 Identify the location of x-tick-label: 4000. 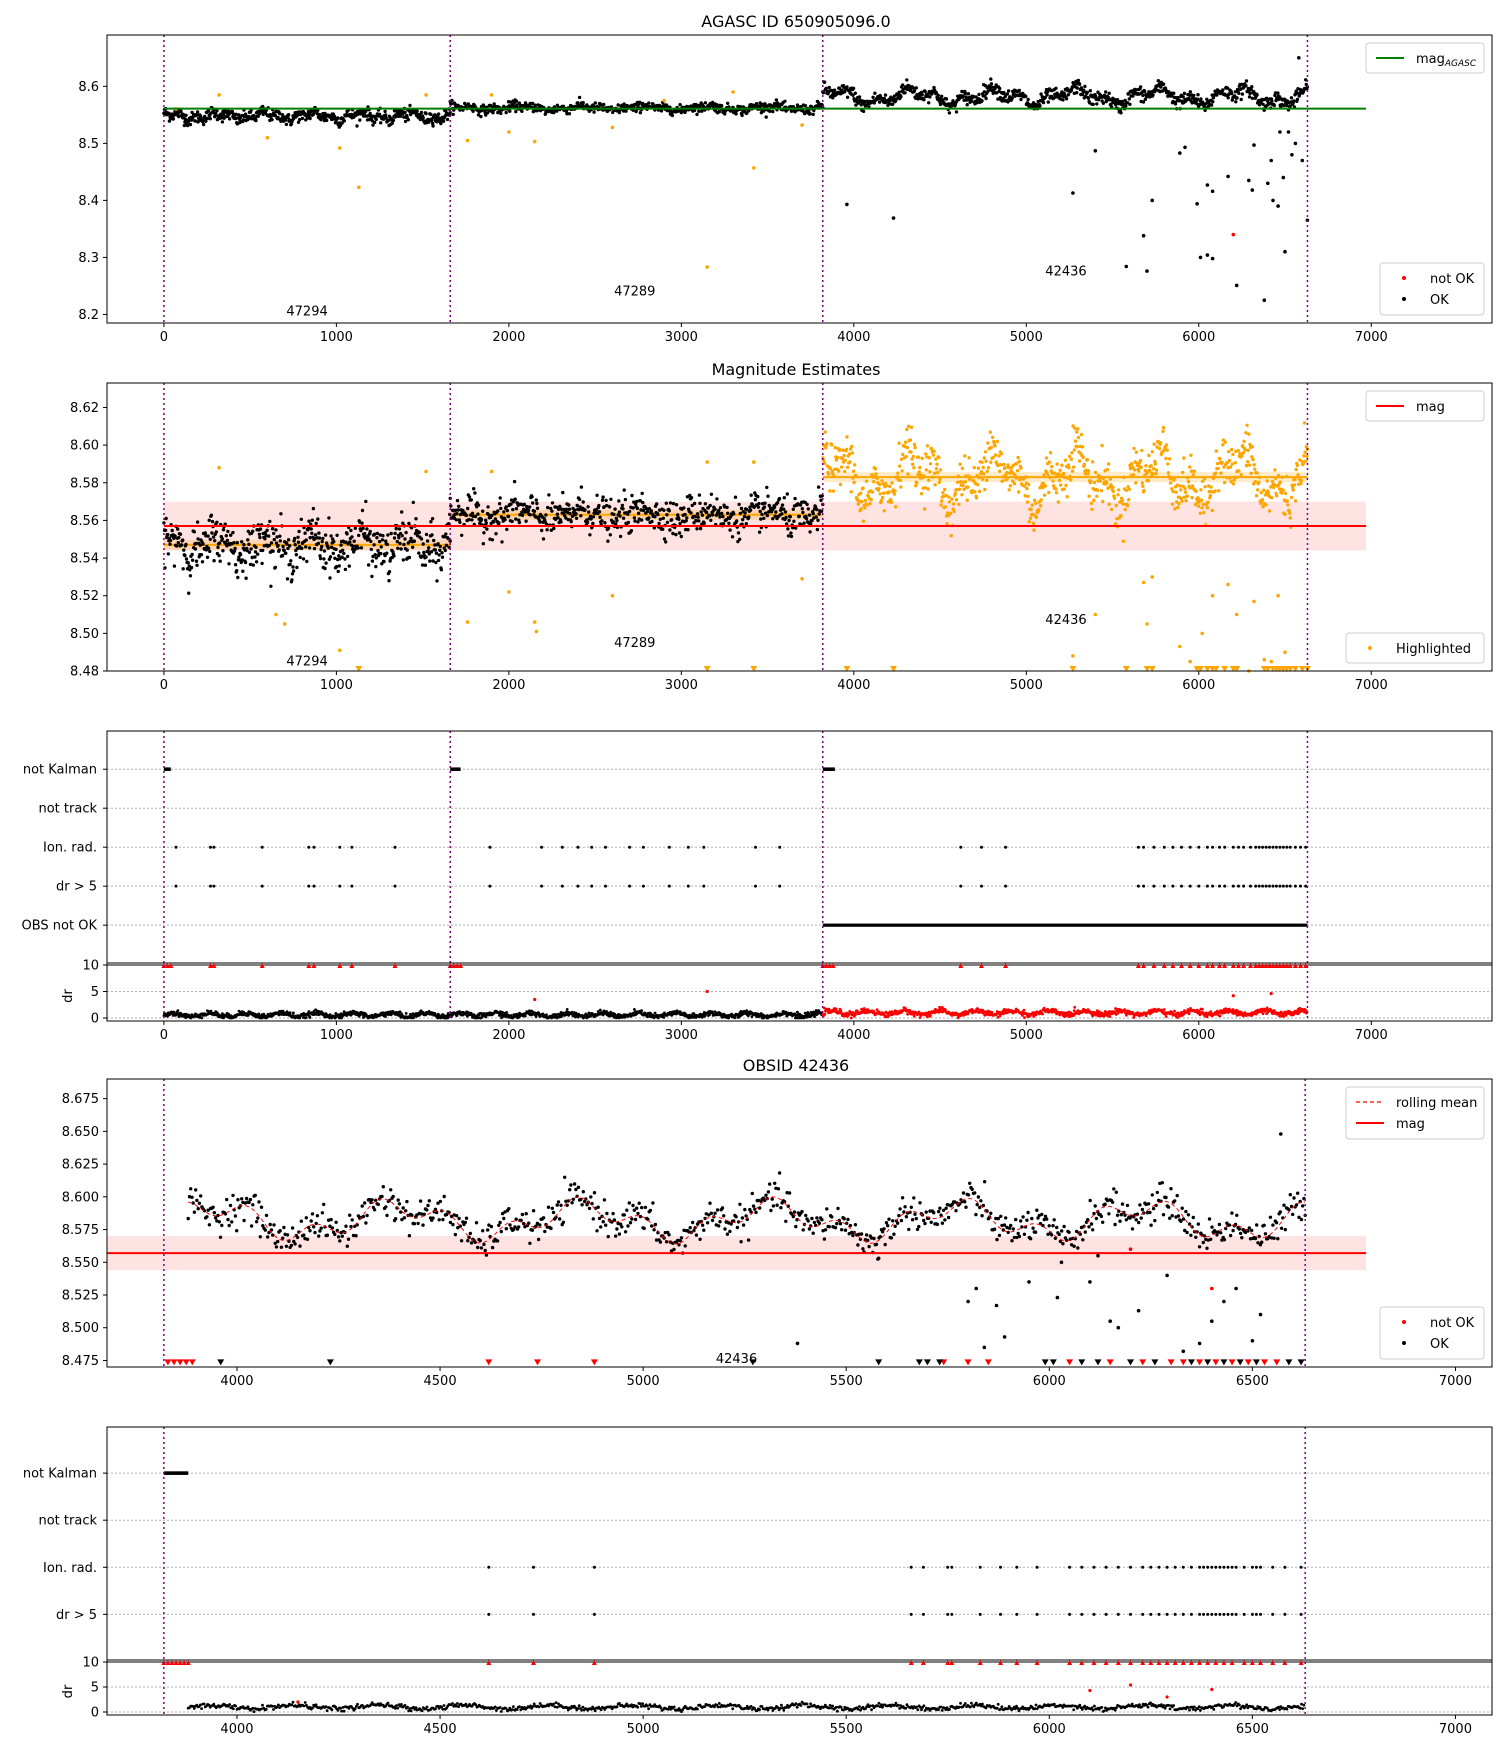
(853, 685).